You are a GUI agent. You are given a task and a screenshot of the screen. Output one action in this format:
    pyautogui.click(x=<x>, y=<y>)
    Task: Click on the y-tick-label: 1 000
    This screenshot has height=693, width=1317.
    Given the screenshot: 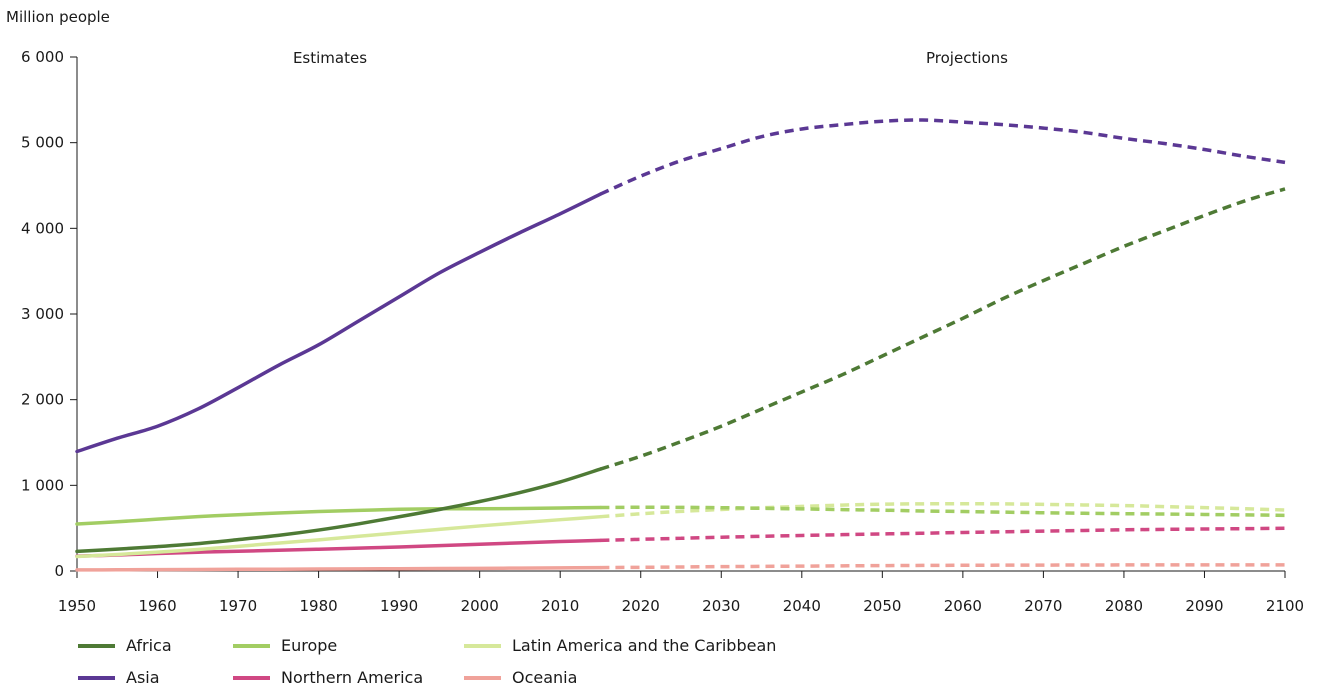 What is the action you would take?
    pyautogui.click(x=42, y=485)
    